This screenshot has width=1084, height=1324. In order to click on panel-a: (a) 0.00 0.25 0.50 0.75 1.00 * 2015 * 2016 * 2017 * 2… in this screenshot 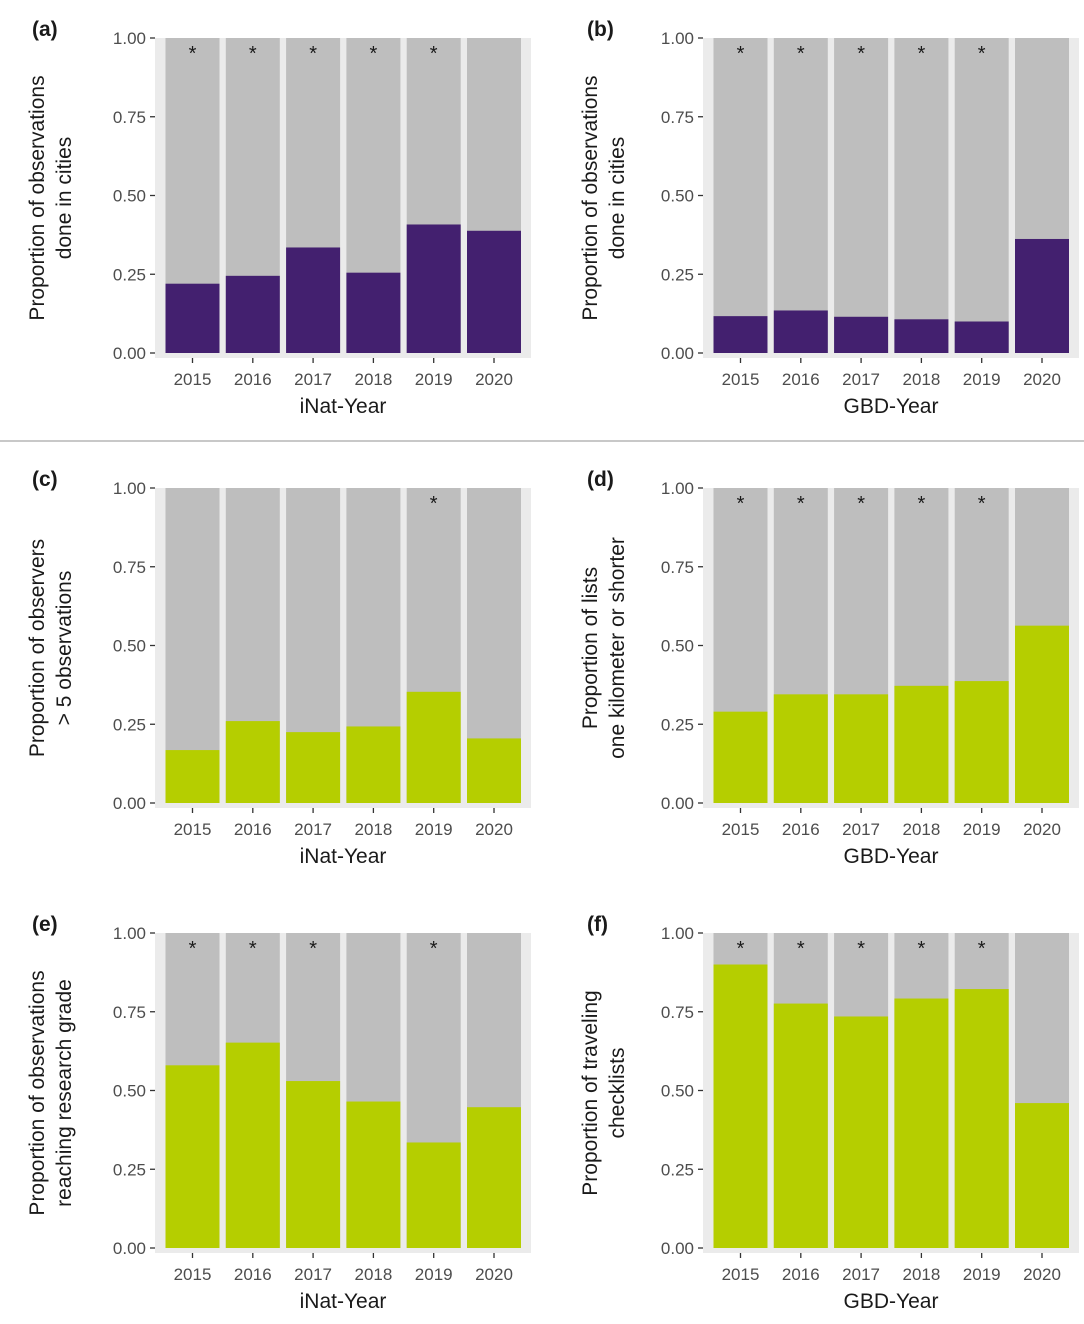, I will do `click(278, 218)`.